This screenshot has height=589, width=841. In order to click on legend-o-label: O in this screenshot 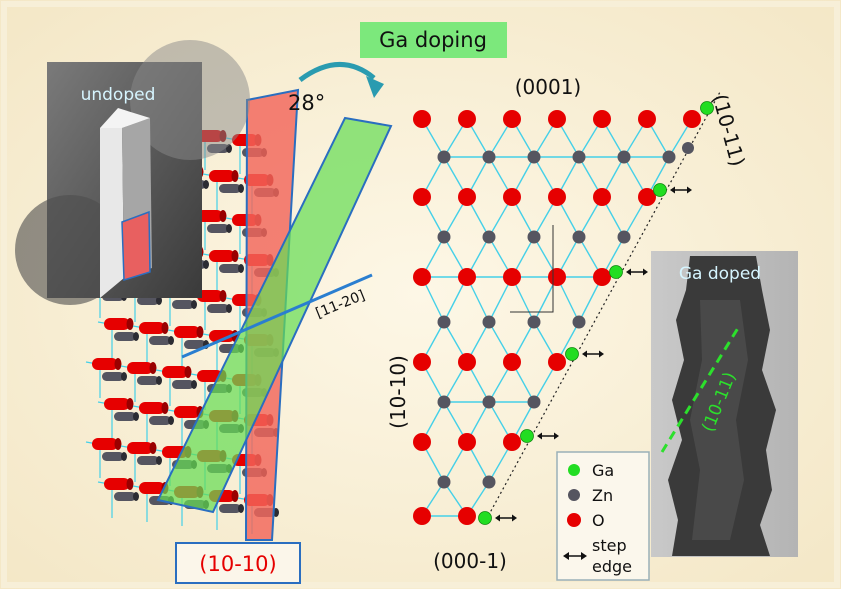, I will do `click(598, 520)`.